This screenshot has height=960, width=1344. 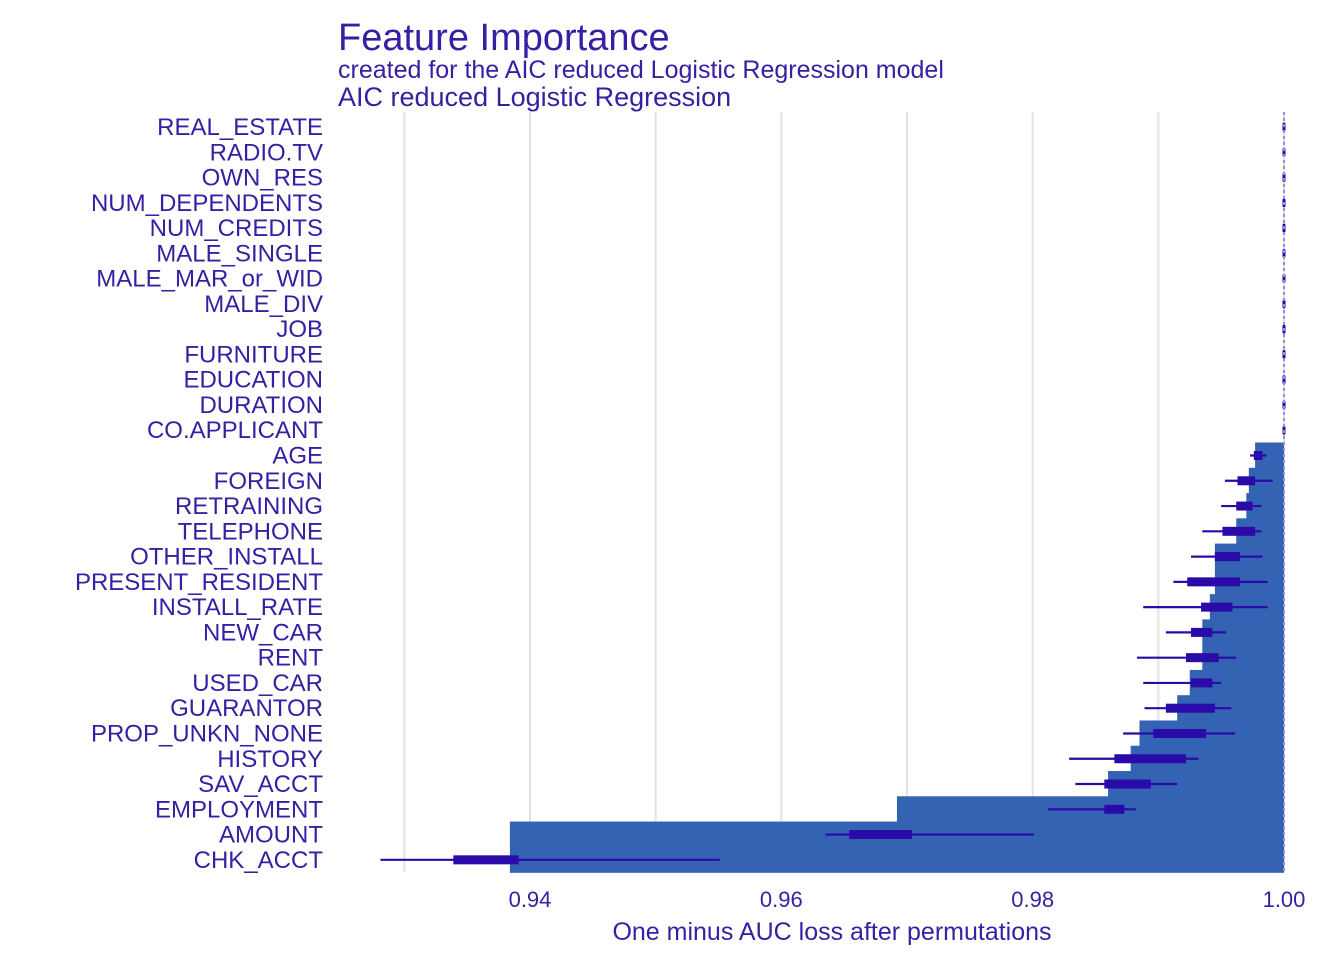 What do you see at coordinates (504, 38) in the screenshot?
I see `chart-title: Feature Importance` at bounding box center [504, 38].